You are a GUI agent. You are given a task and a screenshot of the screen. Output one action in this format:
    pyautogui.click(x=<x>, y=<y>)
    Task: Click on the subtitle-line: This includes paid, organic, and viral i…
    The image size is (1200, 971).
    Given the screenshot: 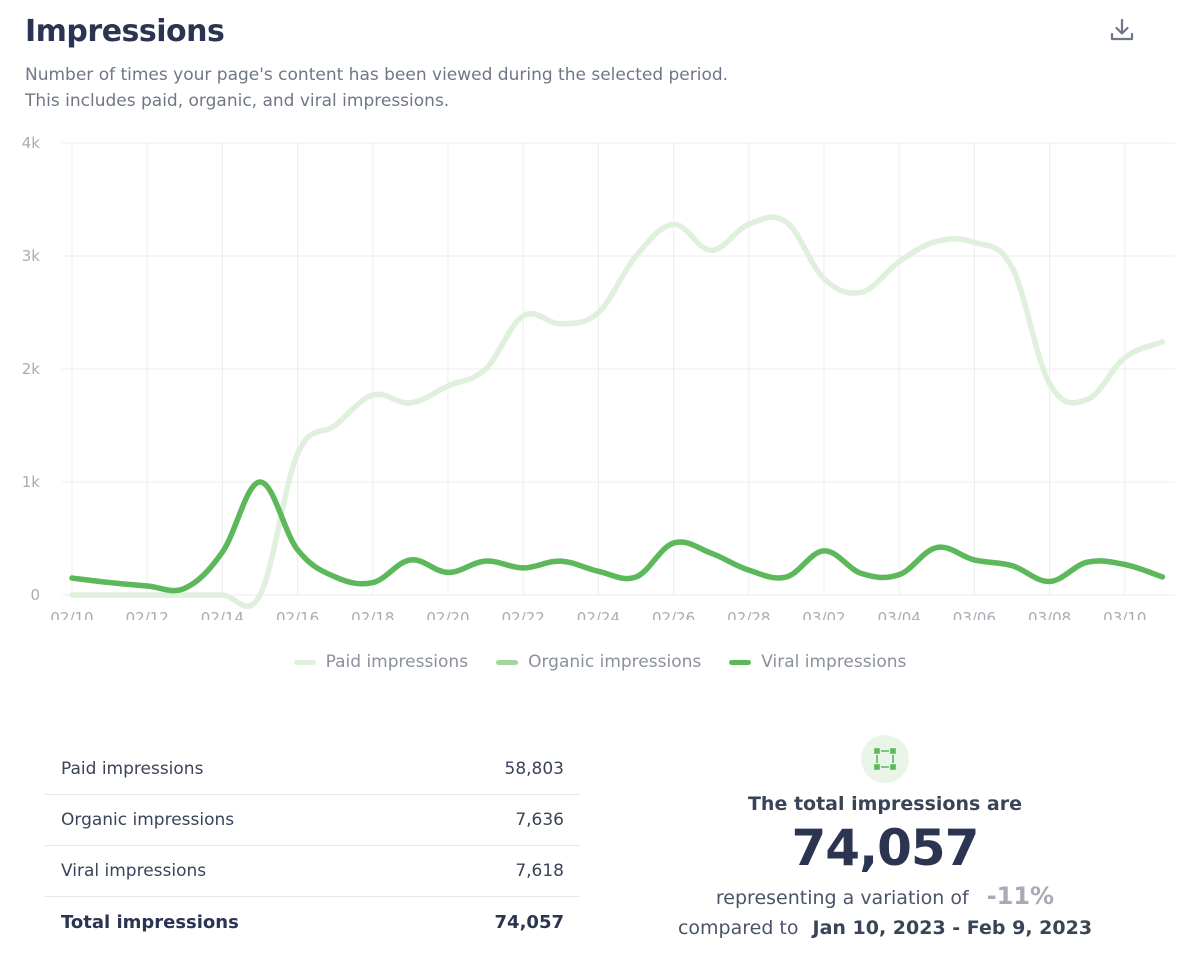 What is the action you would take?
    pyautogui.click(x=237, y=101)
    